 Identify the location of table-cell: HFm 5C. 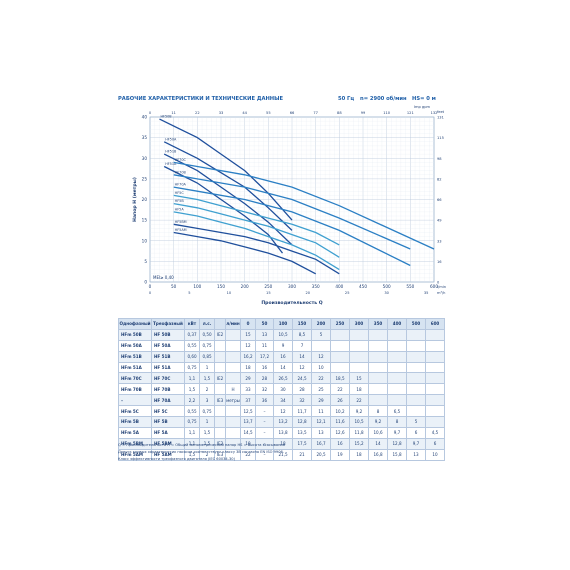
(135, 411).